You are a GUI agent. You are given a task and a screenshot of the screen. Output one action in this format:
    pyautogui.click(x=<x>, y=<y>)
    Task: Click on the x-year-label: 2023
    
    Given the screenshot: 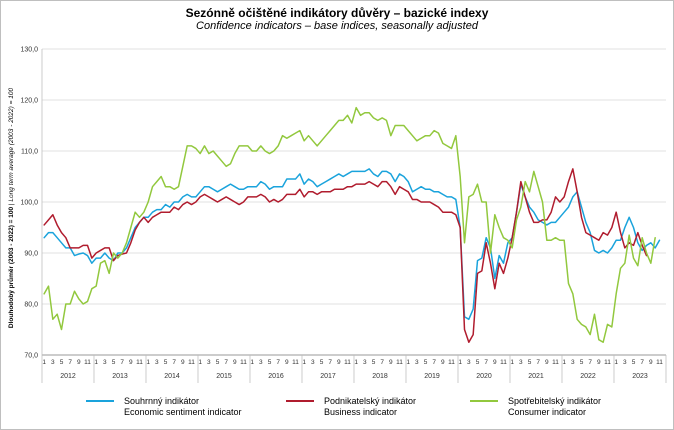 What is the action you would take?
    pyautogui.click(x=640, y=376)
    